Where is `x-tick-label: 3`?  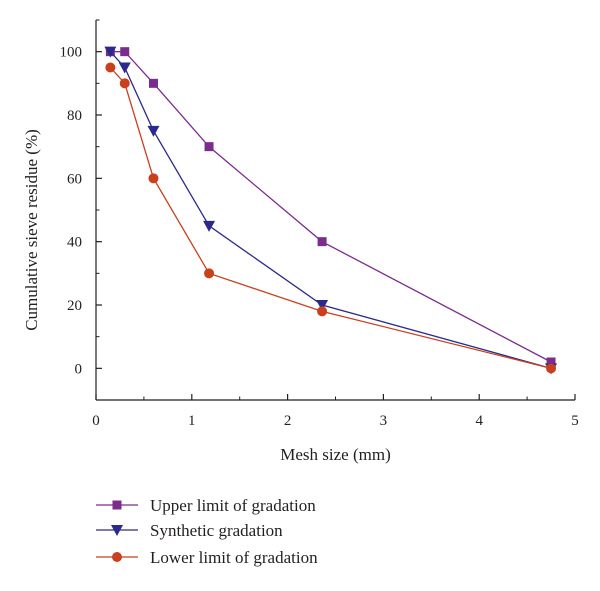
x-tick-label: 3 is located at coordinates (384, 421).